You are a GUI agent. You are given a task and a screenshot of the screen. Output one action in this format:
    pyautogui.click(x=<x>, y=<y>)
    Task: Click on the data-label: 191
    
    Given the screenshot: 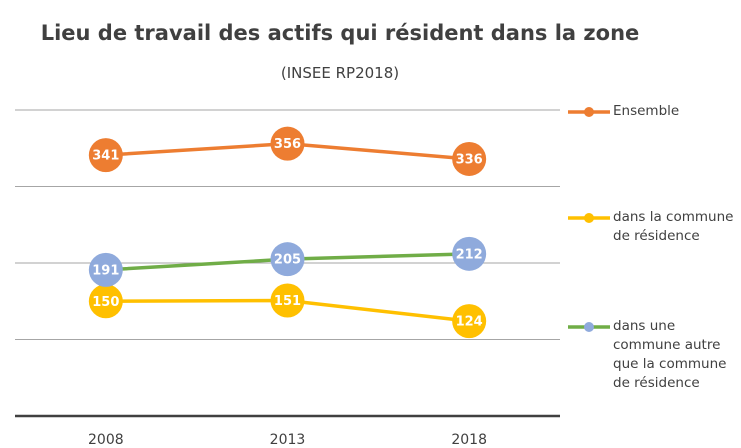 What is the action you would take?
    pyautogui.click(x=105, y=270)
    